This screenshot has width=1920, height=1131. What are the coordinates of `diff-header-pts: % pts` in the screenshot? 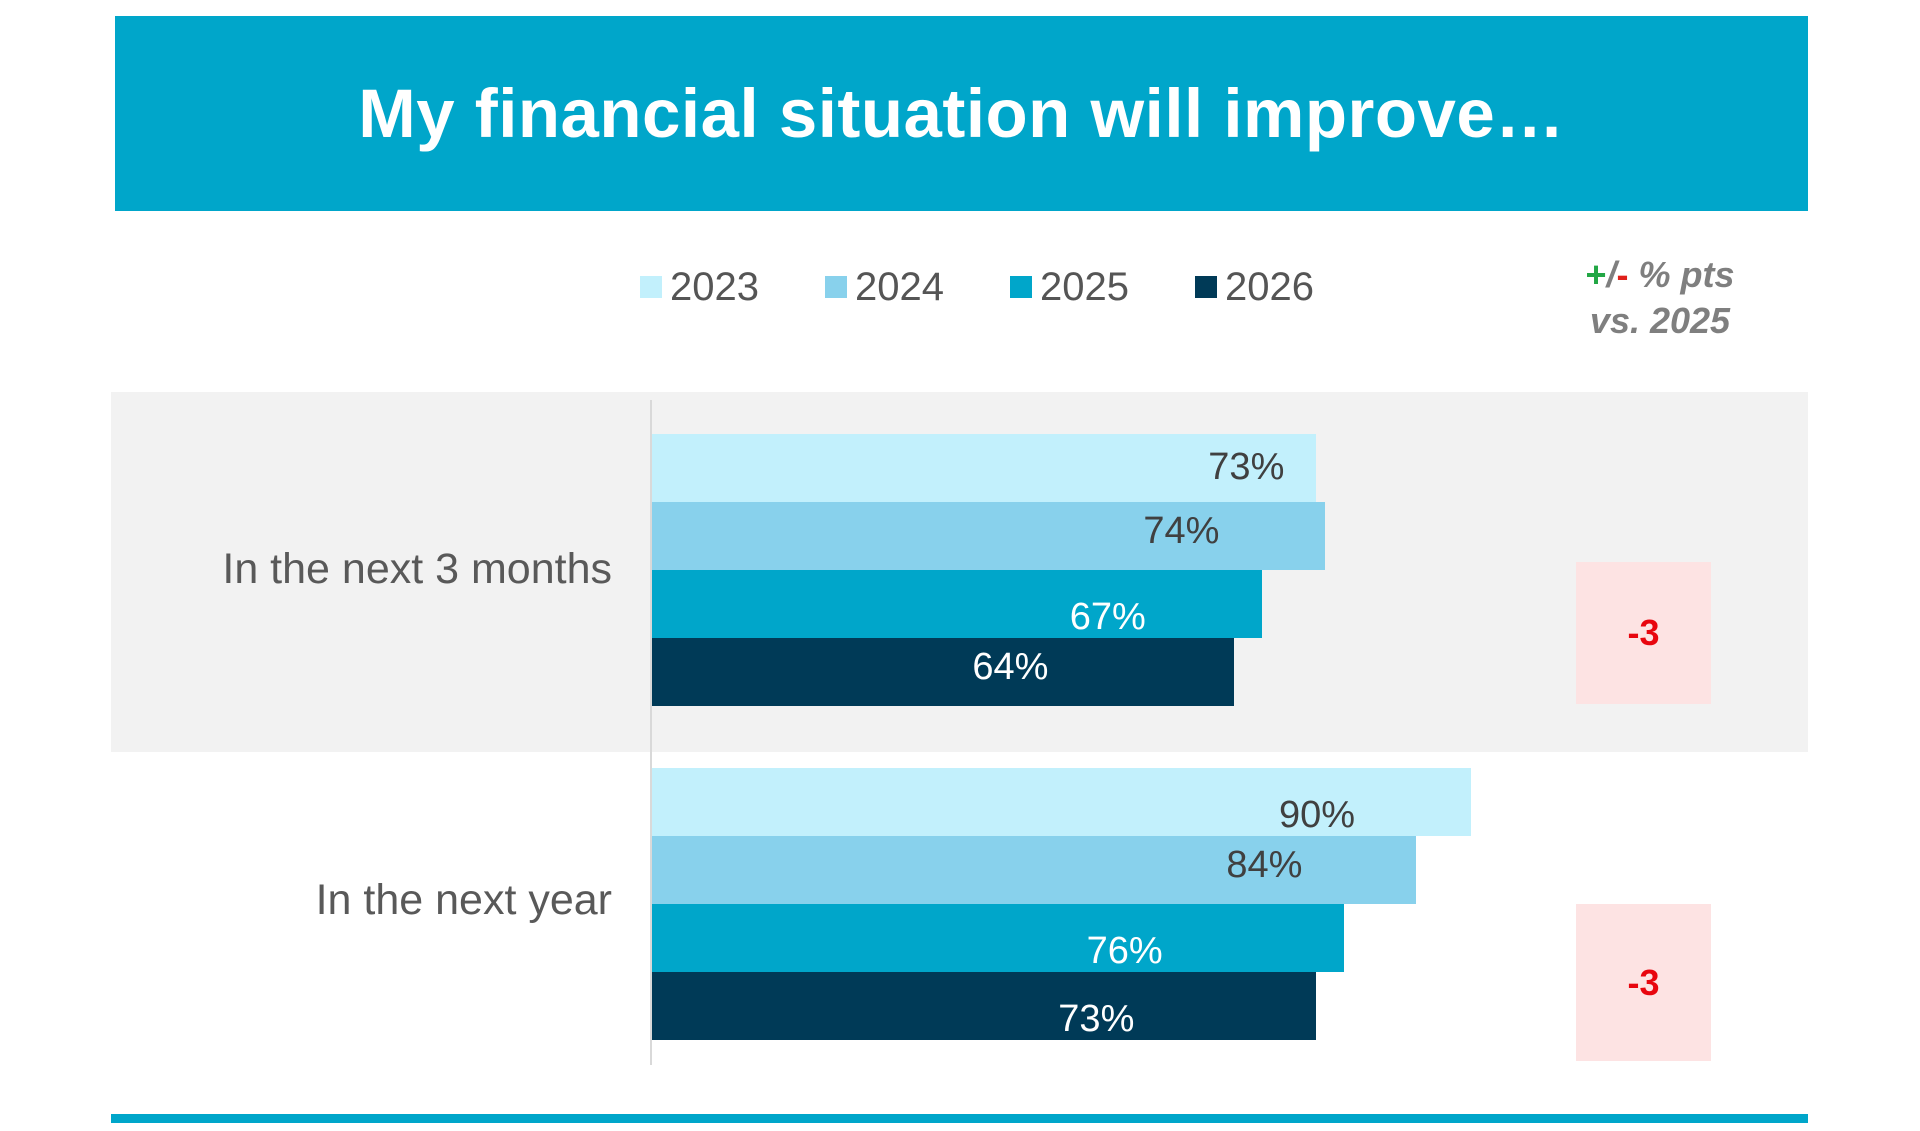 It's located at (1681, 274).